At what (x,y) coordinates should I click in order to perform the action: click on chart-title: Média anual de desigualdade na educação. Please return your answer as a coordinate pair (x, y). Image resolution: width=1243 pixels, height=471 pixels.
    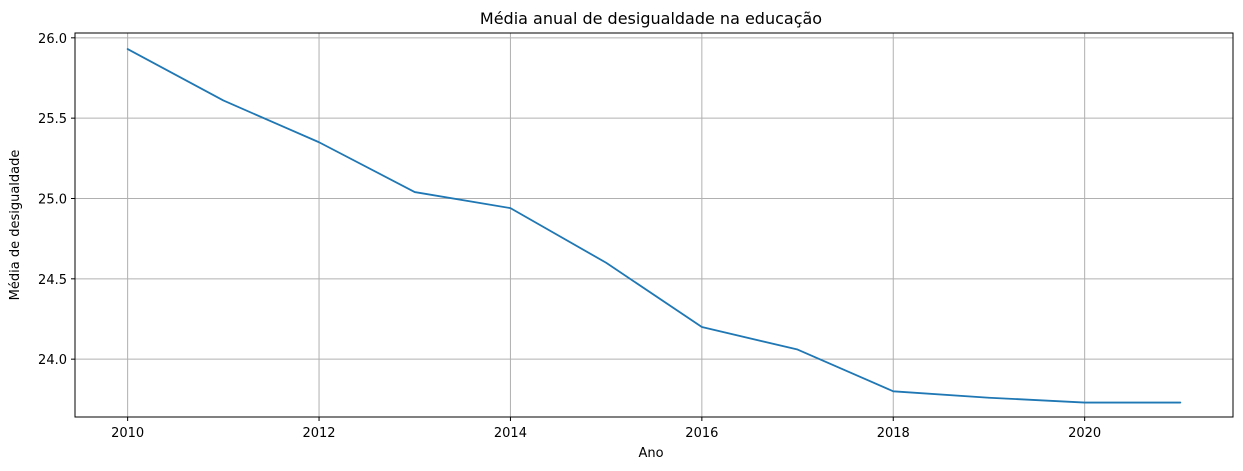
    Looking at the image, I should click on (651, 18).